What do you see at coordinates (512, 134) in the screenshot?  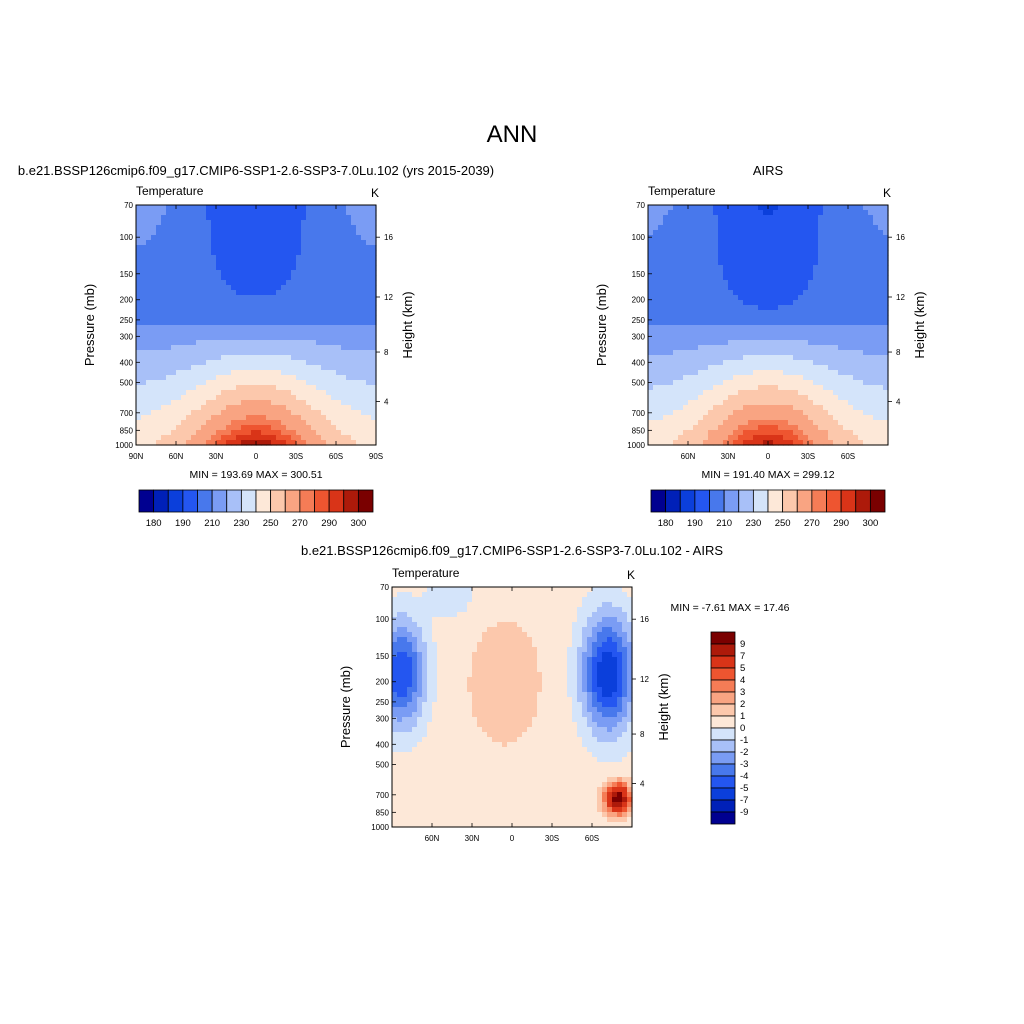 I see `page-title: ANN` at bounding box center [512, 134].